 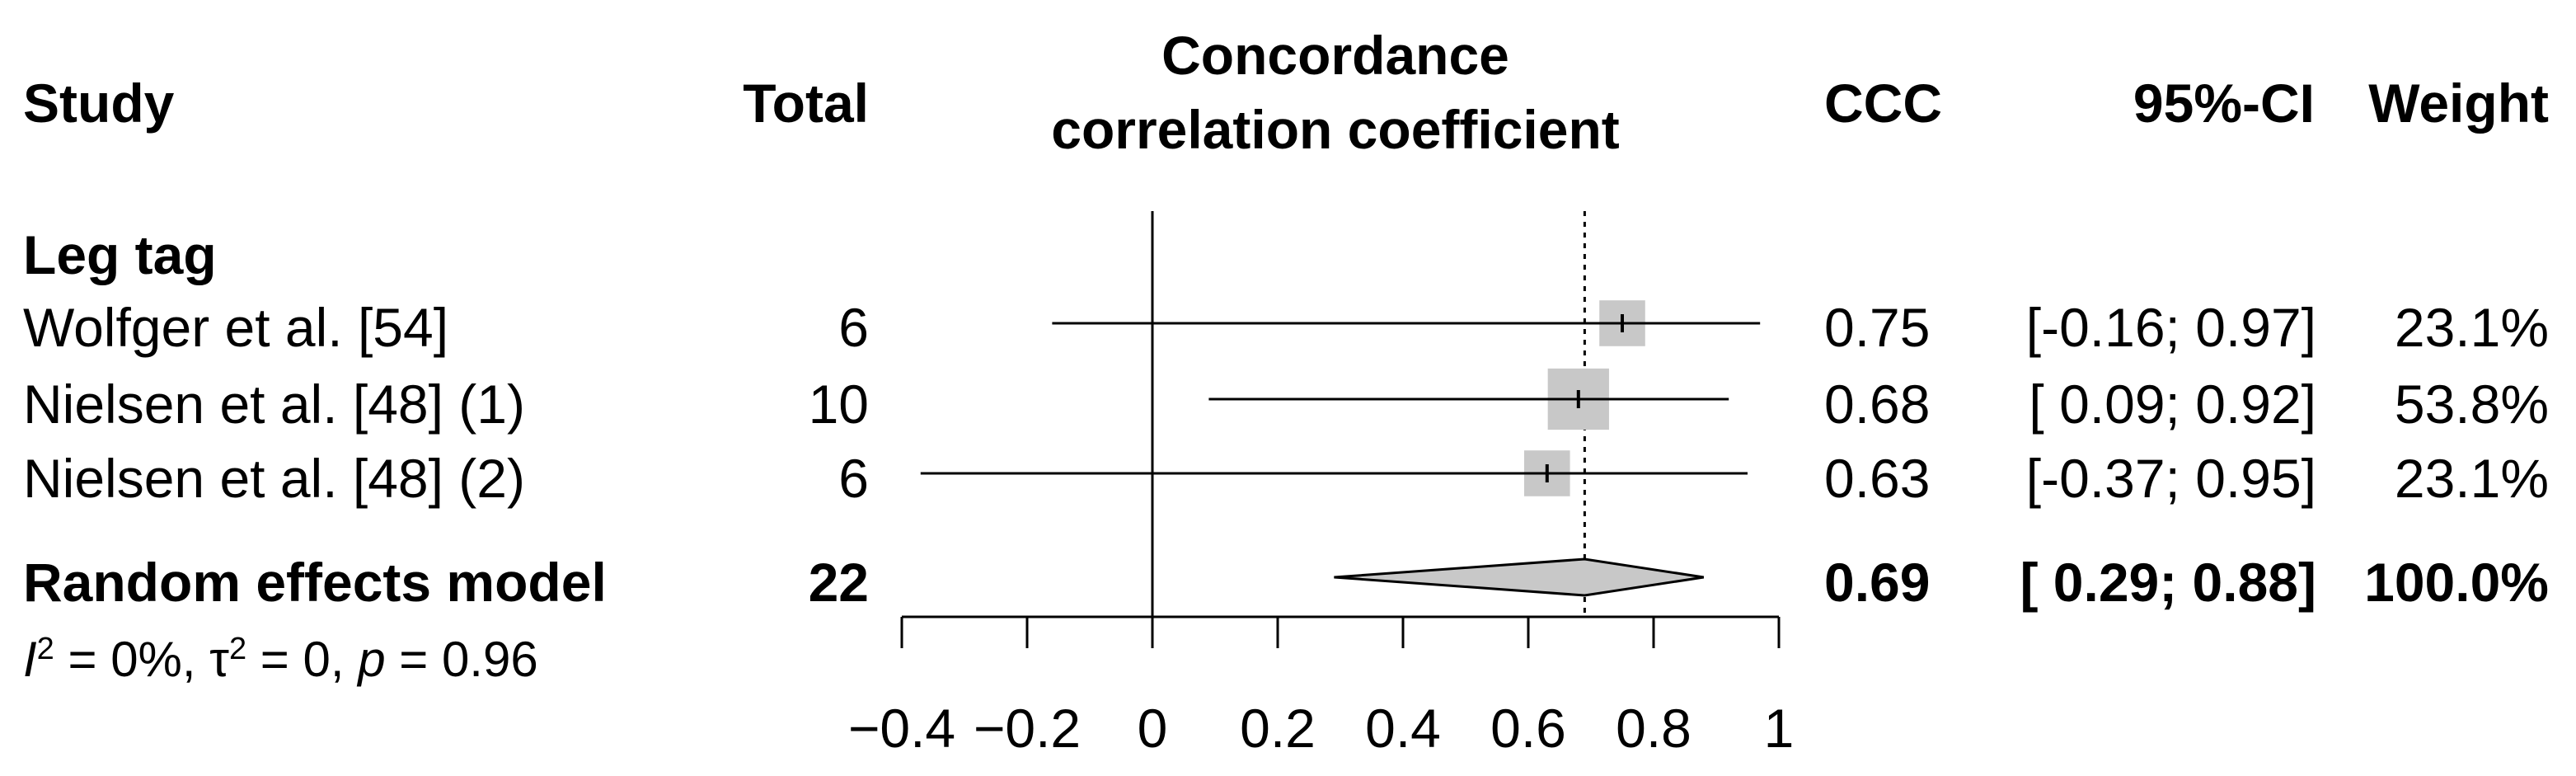 What do you see at coordinates (132, 659) in the screenshot?
I see `i-squared-value: = 0%,` at bounding box center [132, 659].